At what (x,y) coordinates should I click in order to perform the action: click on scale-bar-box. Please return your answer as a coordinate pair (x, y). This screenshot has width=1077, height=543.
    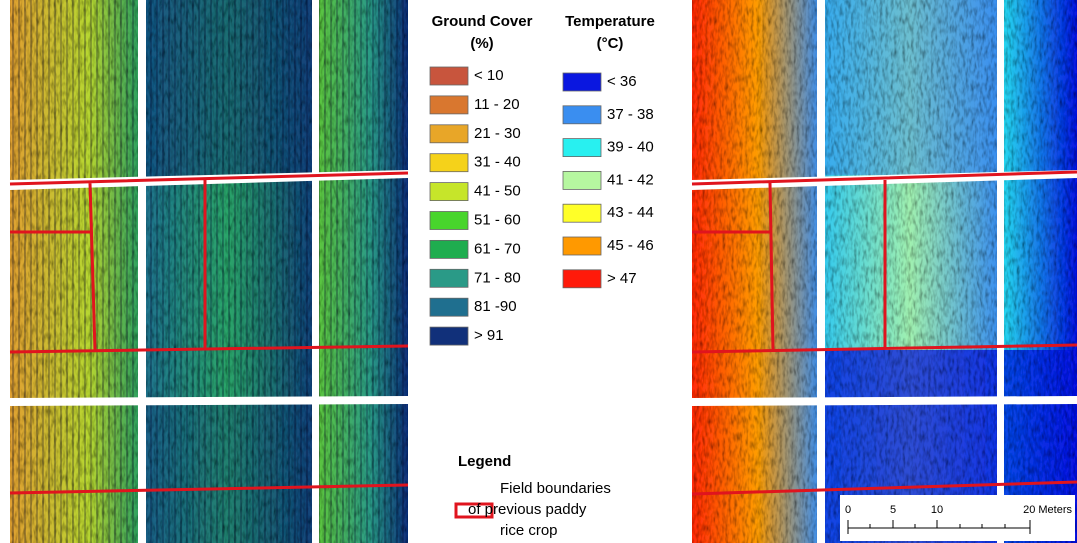
    Looking at the image, I should click on (957, 518).